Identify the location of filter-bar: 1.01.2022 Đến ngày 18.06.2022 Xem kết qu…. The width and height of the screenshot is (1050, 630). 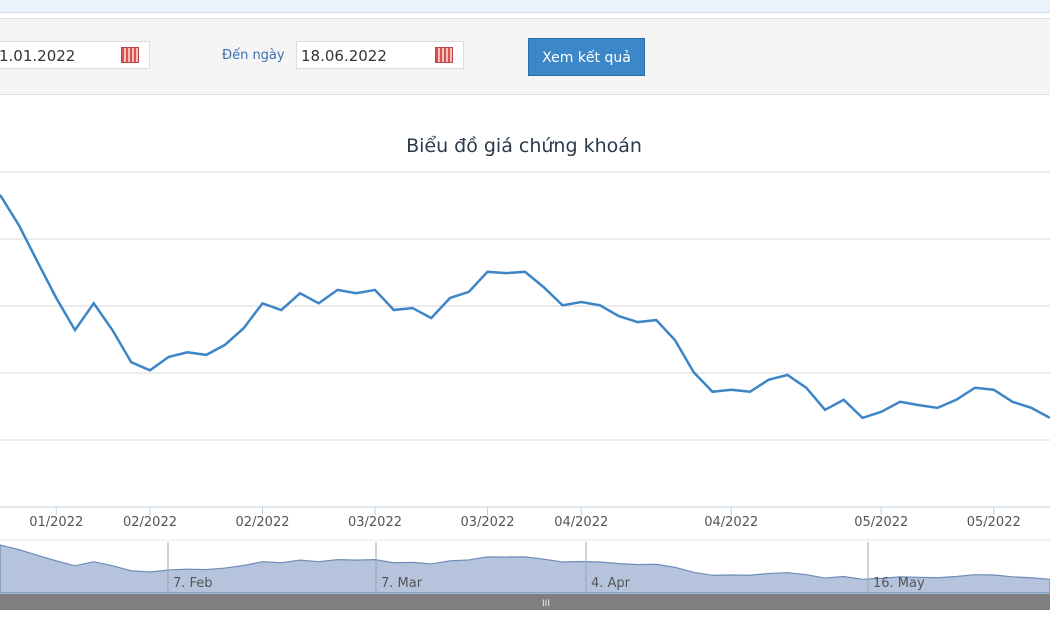
(525, 56).